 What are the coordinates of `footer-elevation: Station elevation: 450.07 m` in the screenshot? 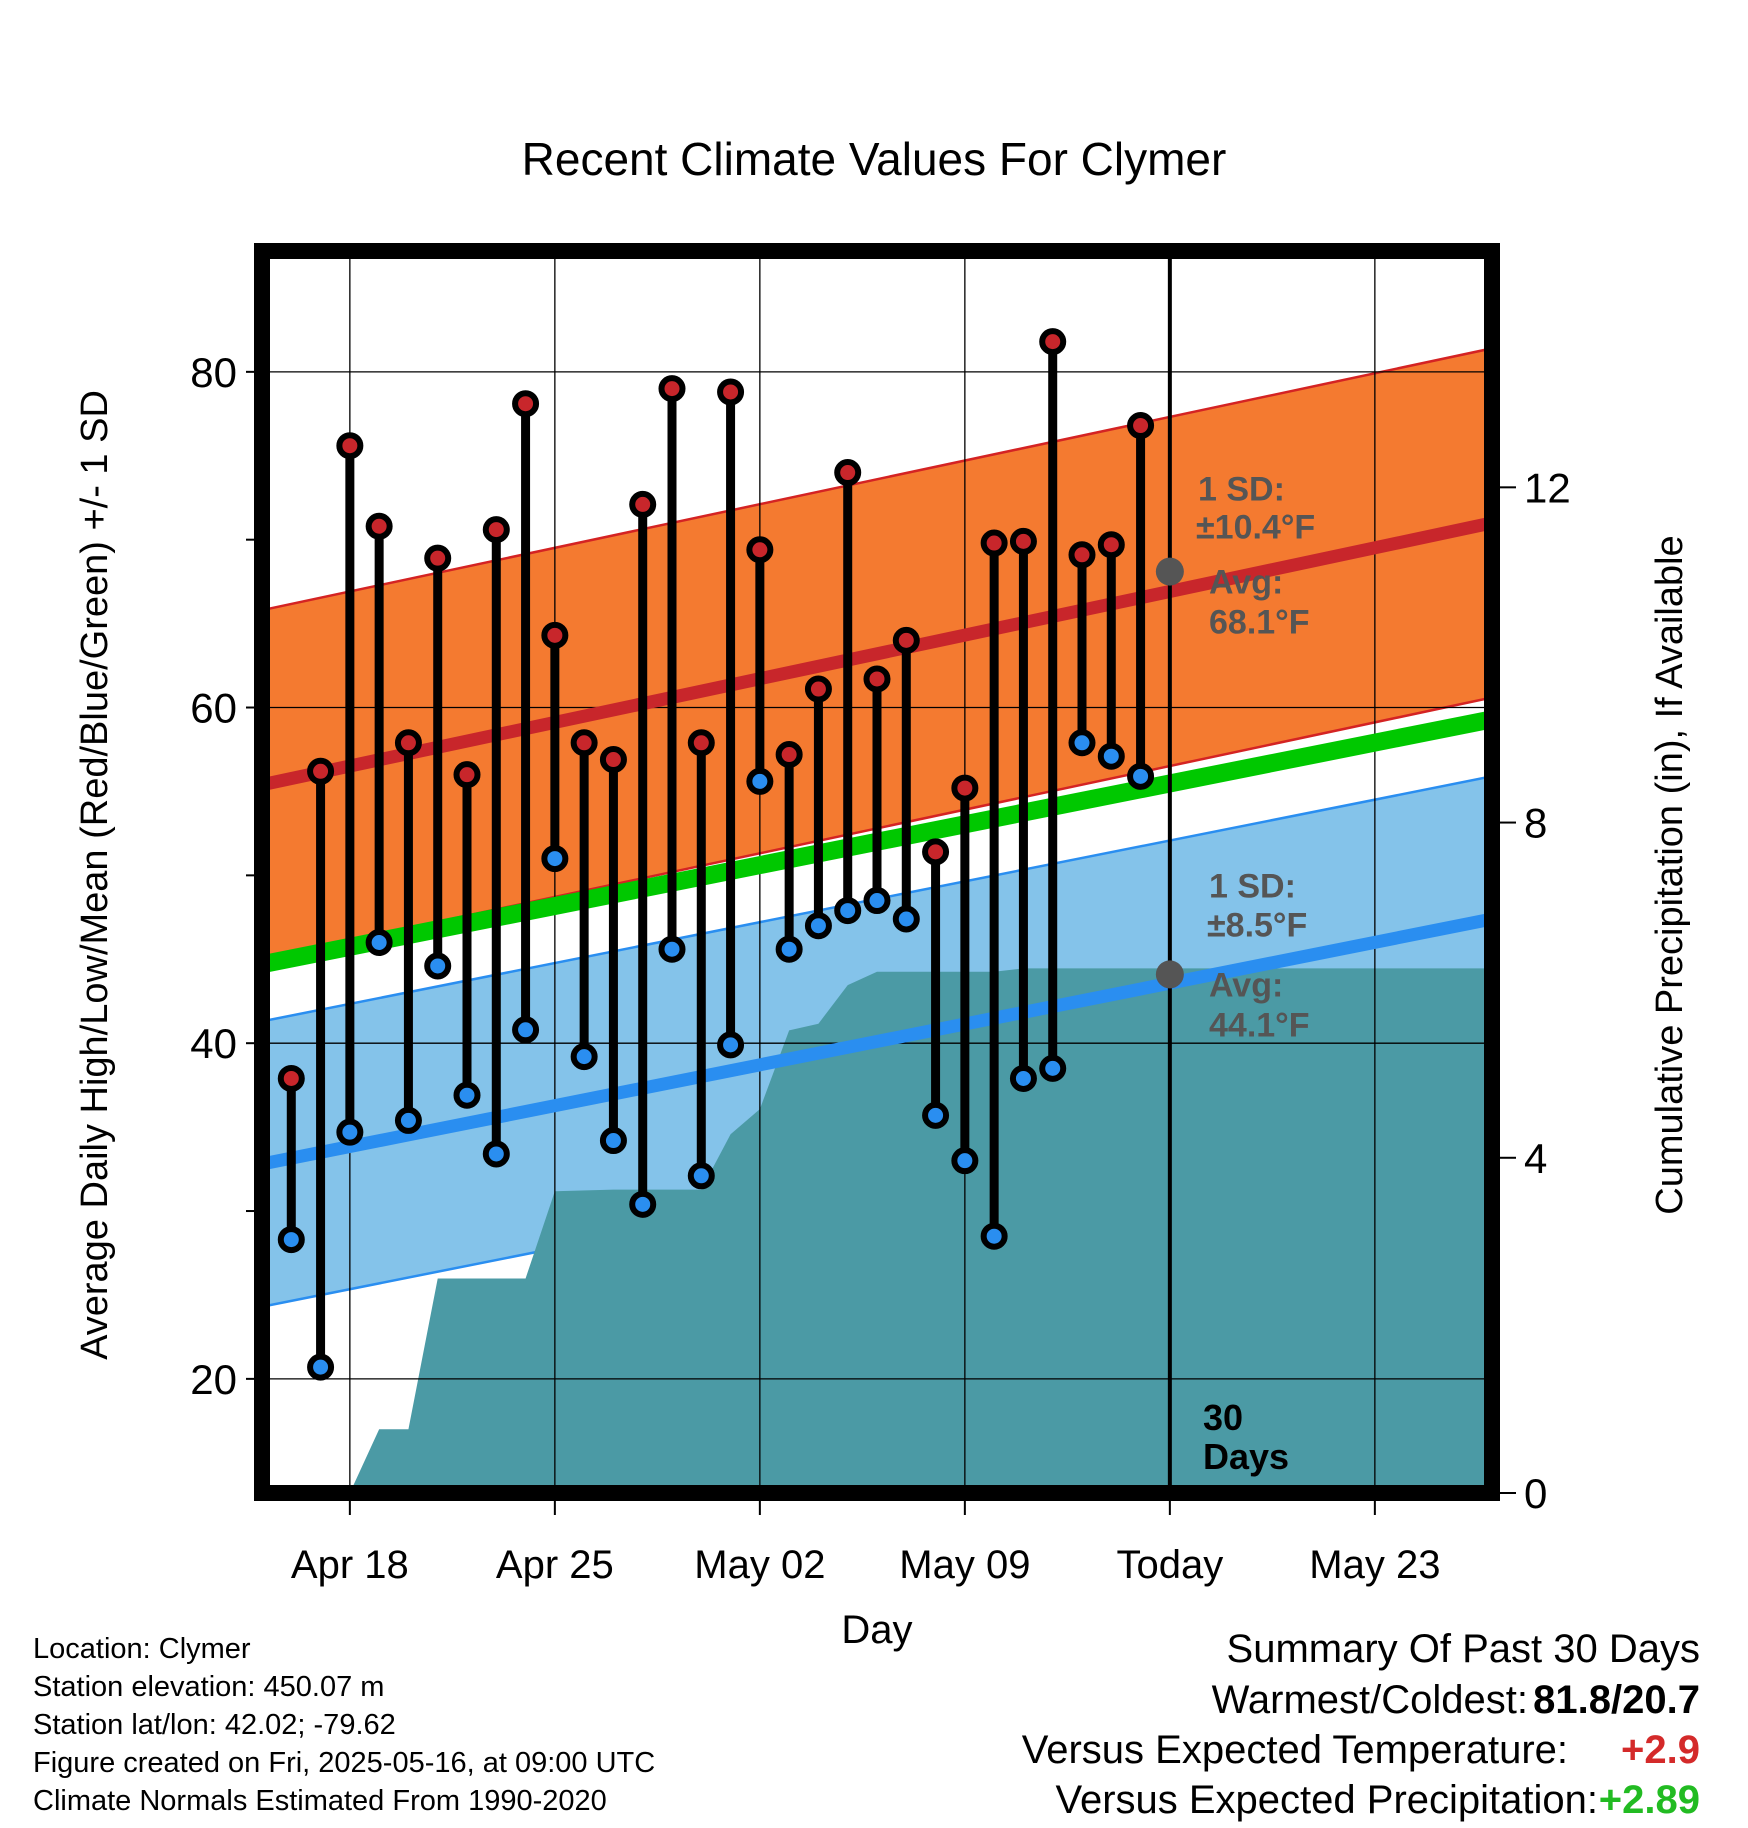 It's located at (209, 1687).